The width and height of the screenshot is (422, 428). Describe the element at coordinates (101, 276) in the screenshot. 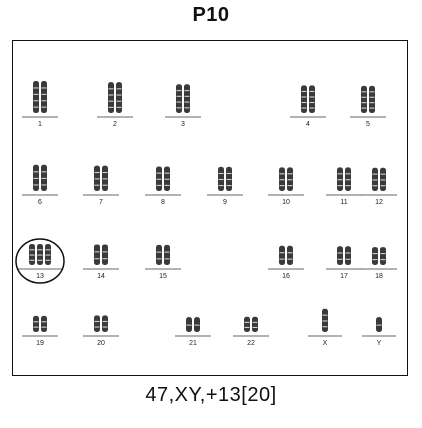

I see `chromosome-label: 14` at that location.